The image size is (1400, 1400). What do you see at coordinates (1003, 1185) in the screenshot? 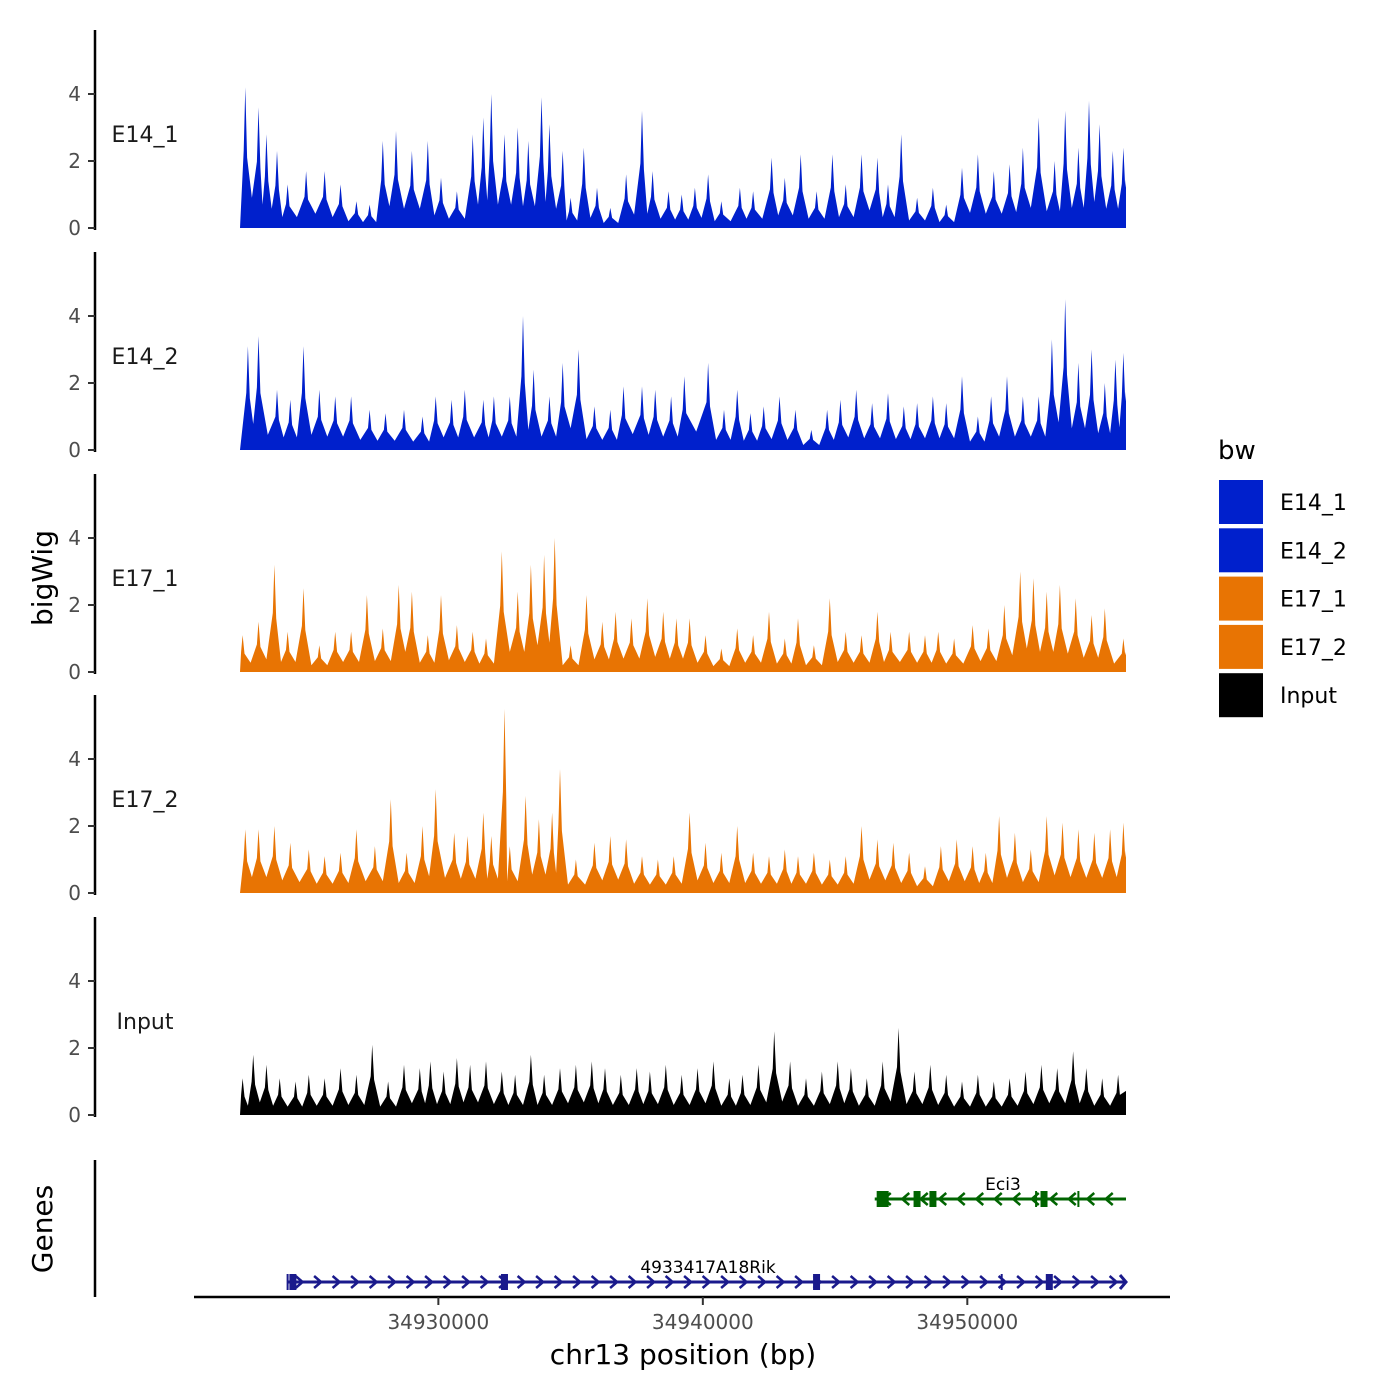
I see `gene-label: Eci3` at bounding box center [1003, 1185].